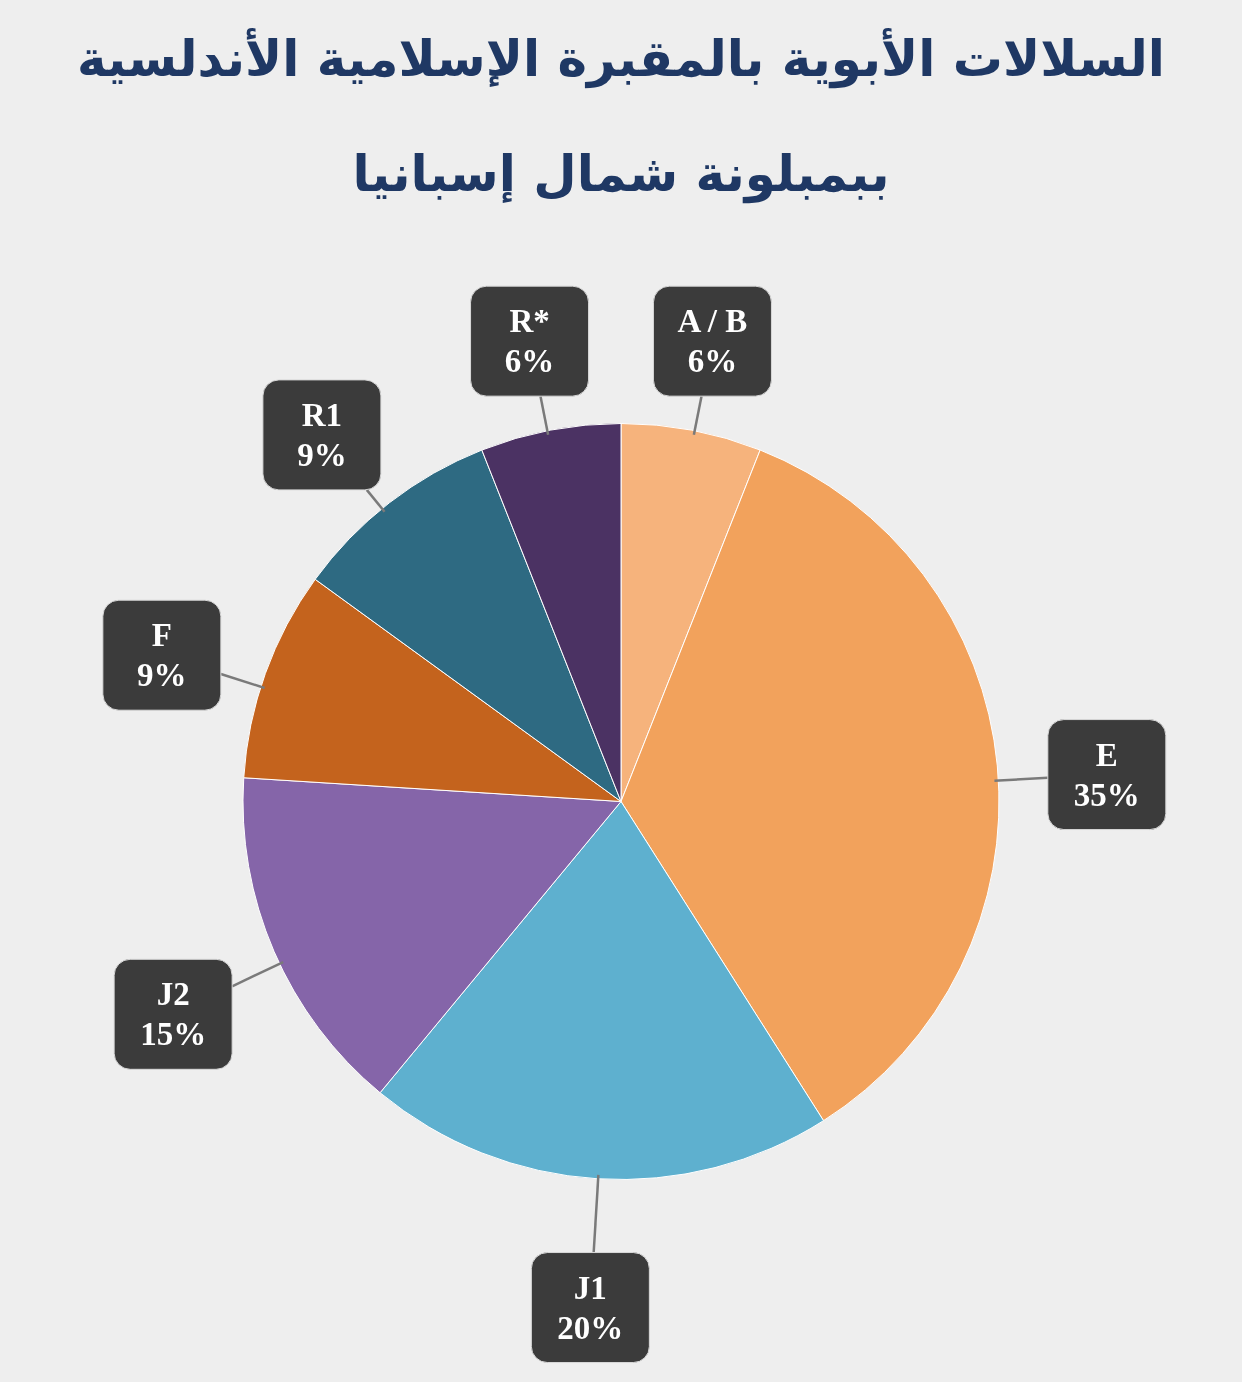 The image size is (1242, 1382). I want to click on slice-label: R*, so click(529, 321).